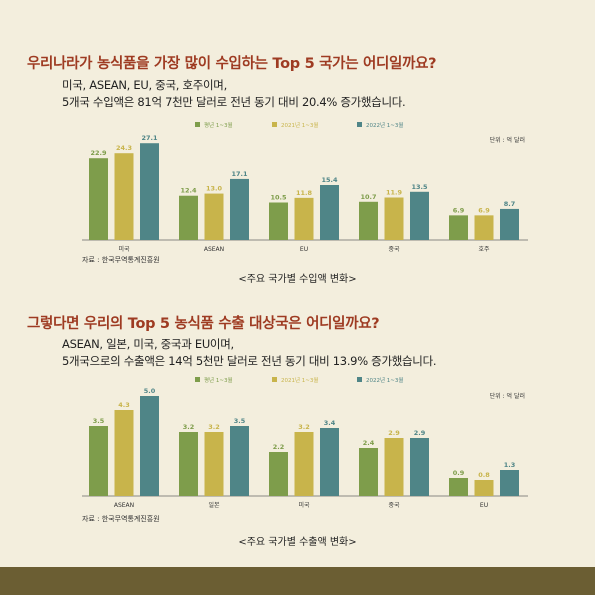  I want to click on bar-value-label: 10.7, so click(368, 197).